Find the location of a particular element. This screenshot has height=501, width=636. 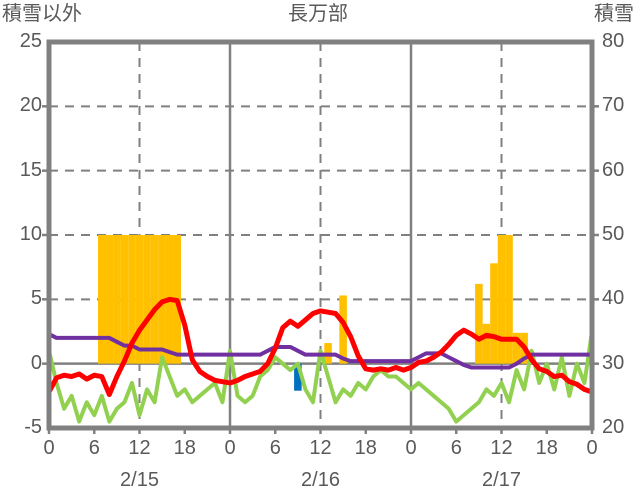

left-axis-tick-label: 15 is located at coordinates (30, 169).